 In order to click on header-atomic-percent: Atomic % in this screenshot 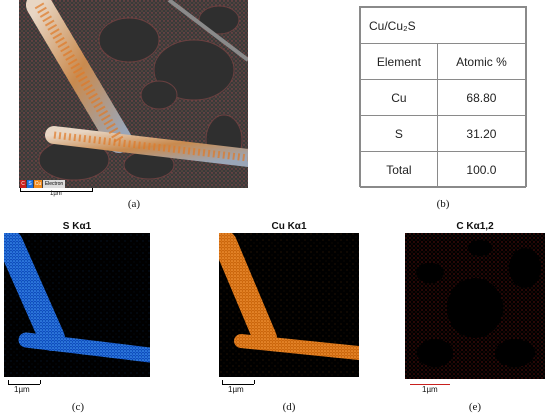, I will do `click(481, 61)`.